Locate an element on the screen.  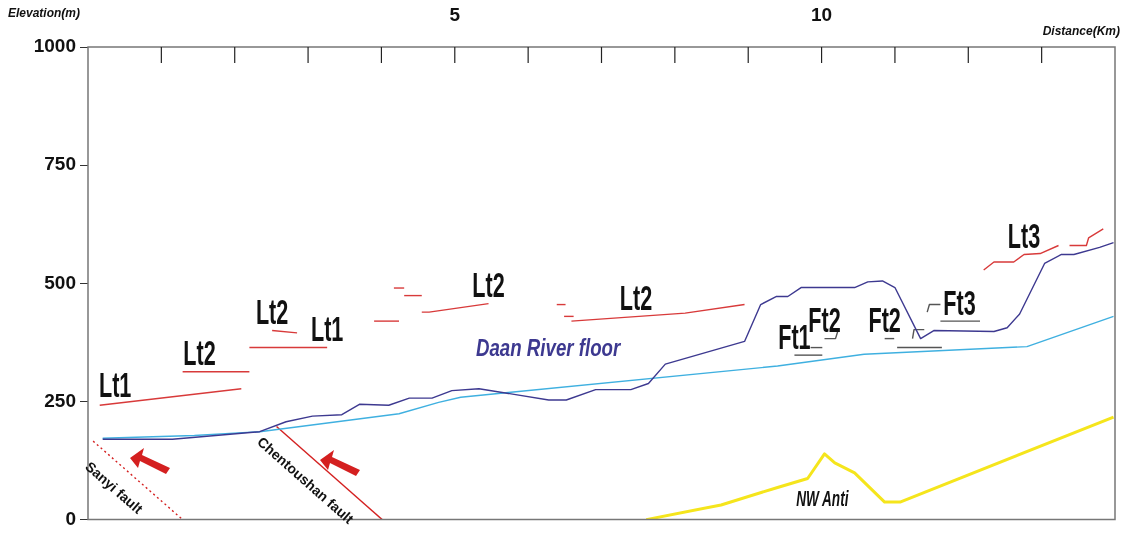
annotation: Lt3 is located at coordinates (1024, 236).